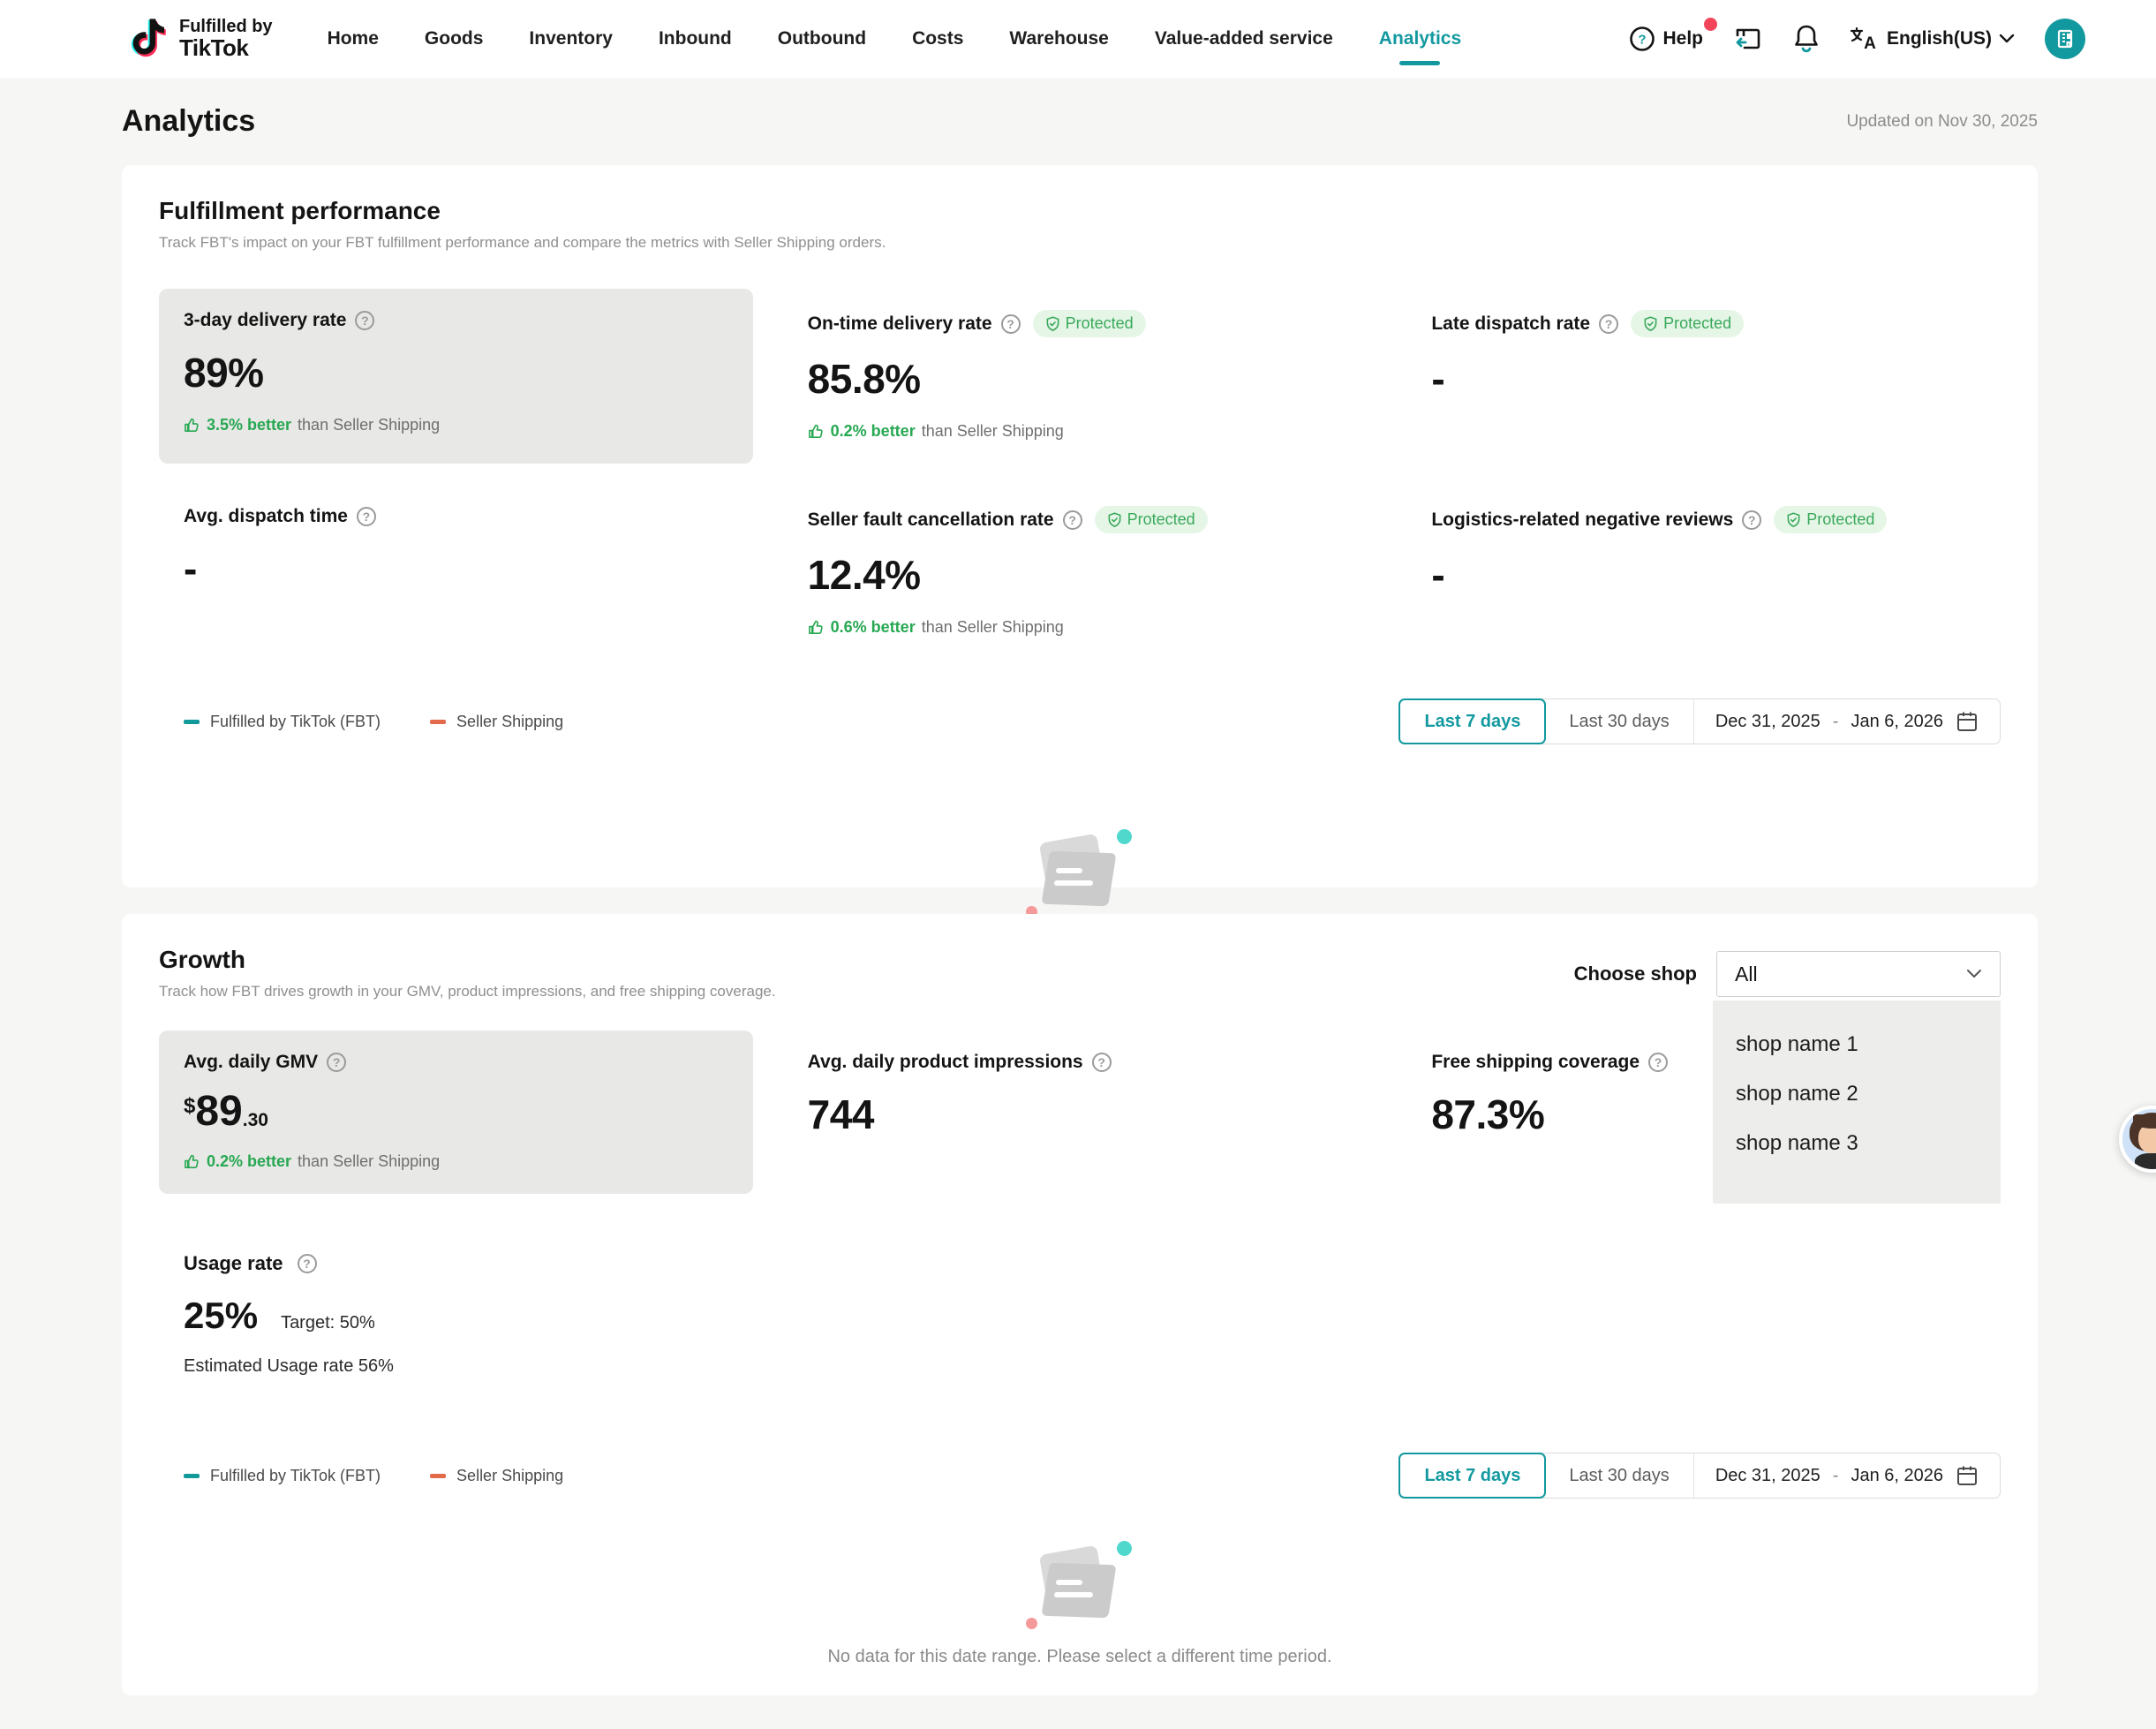 Image resolution: width=2156 pixels, height=1729 pixels. I want to click on notification-dot, so click(1710, 24).